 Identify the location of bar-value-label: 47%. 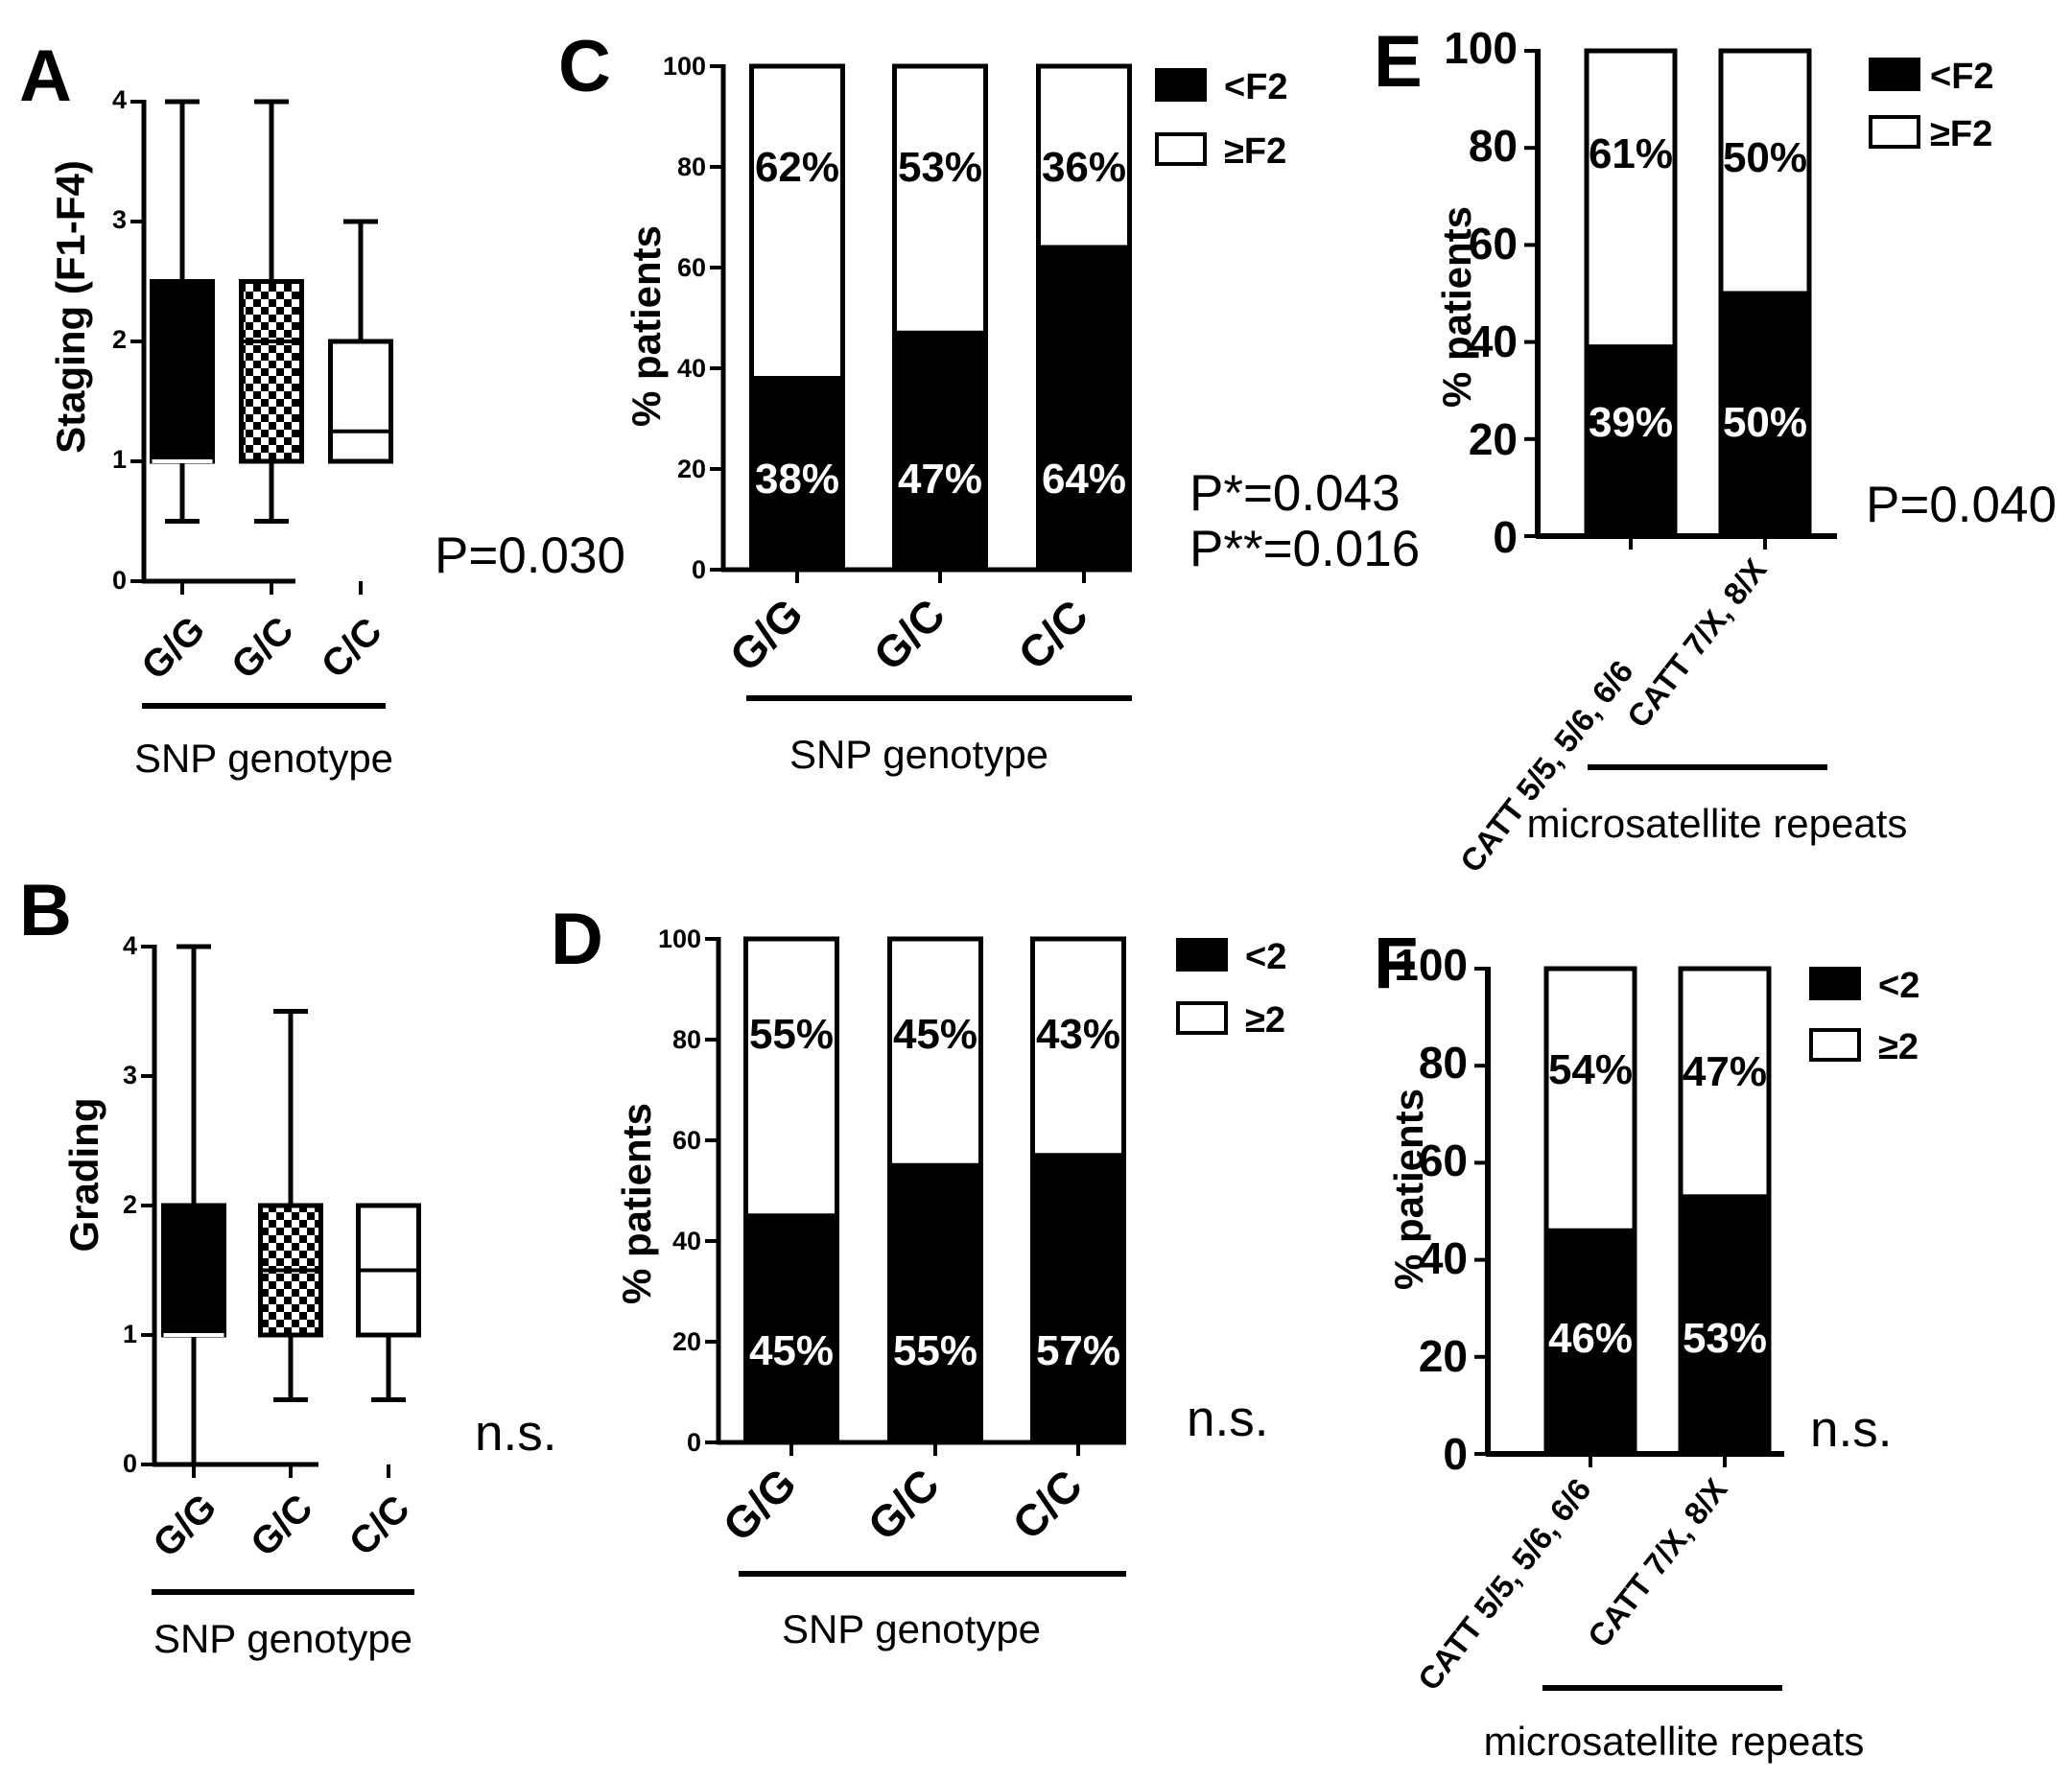
(1725, 1071).